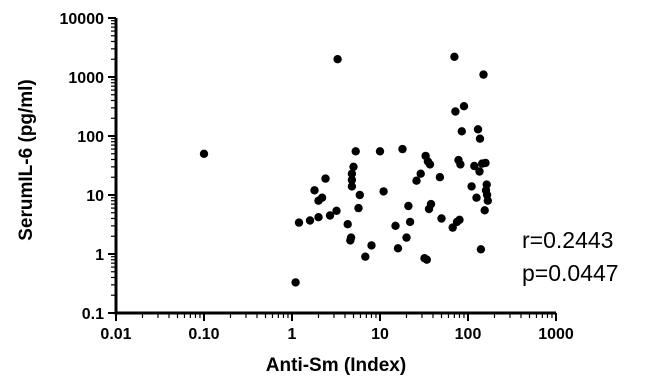  I want to click on x-tick-label: 10, so click(380, 334).